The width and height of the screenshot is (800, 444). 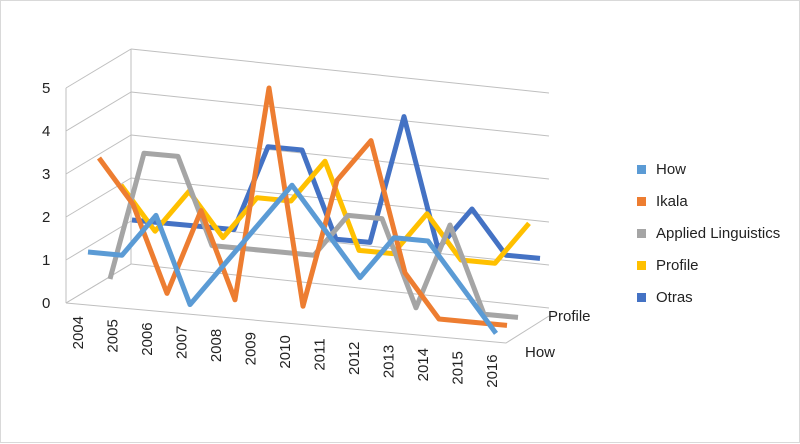 I want to click on x-tick-label: 2016, so click(x=492, y=370).